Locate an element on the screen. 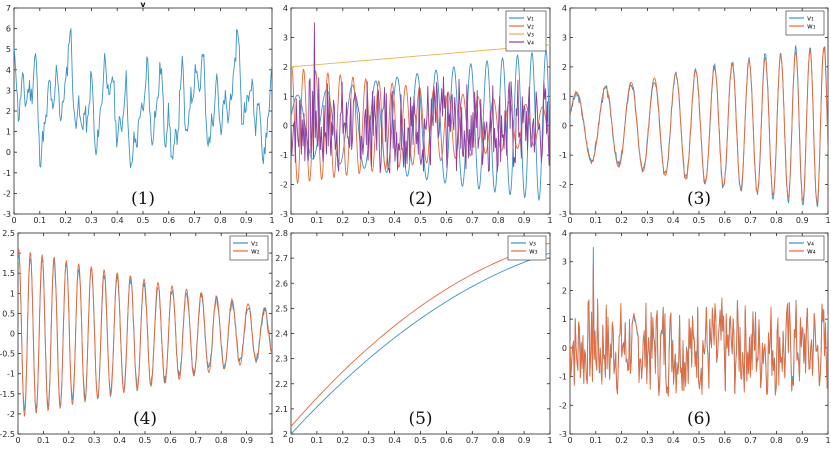  panel-label: (2) is located at coordinates (420, 199).